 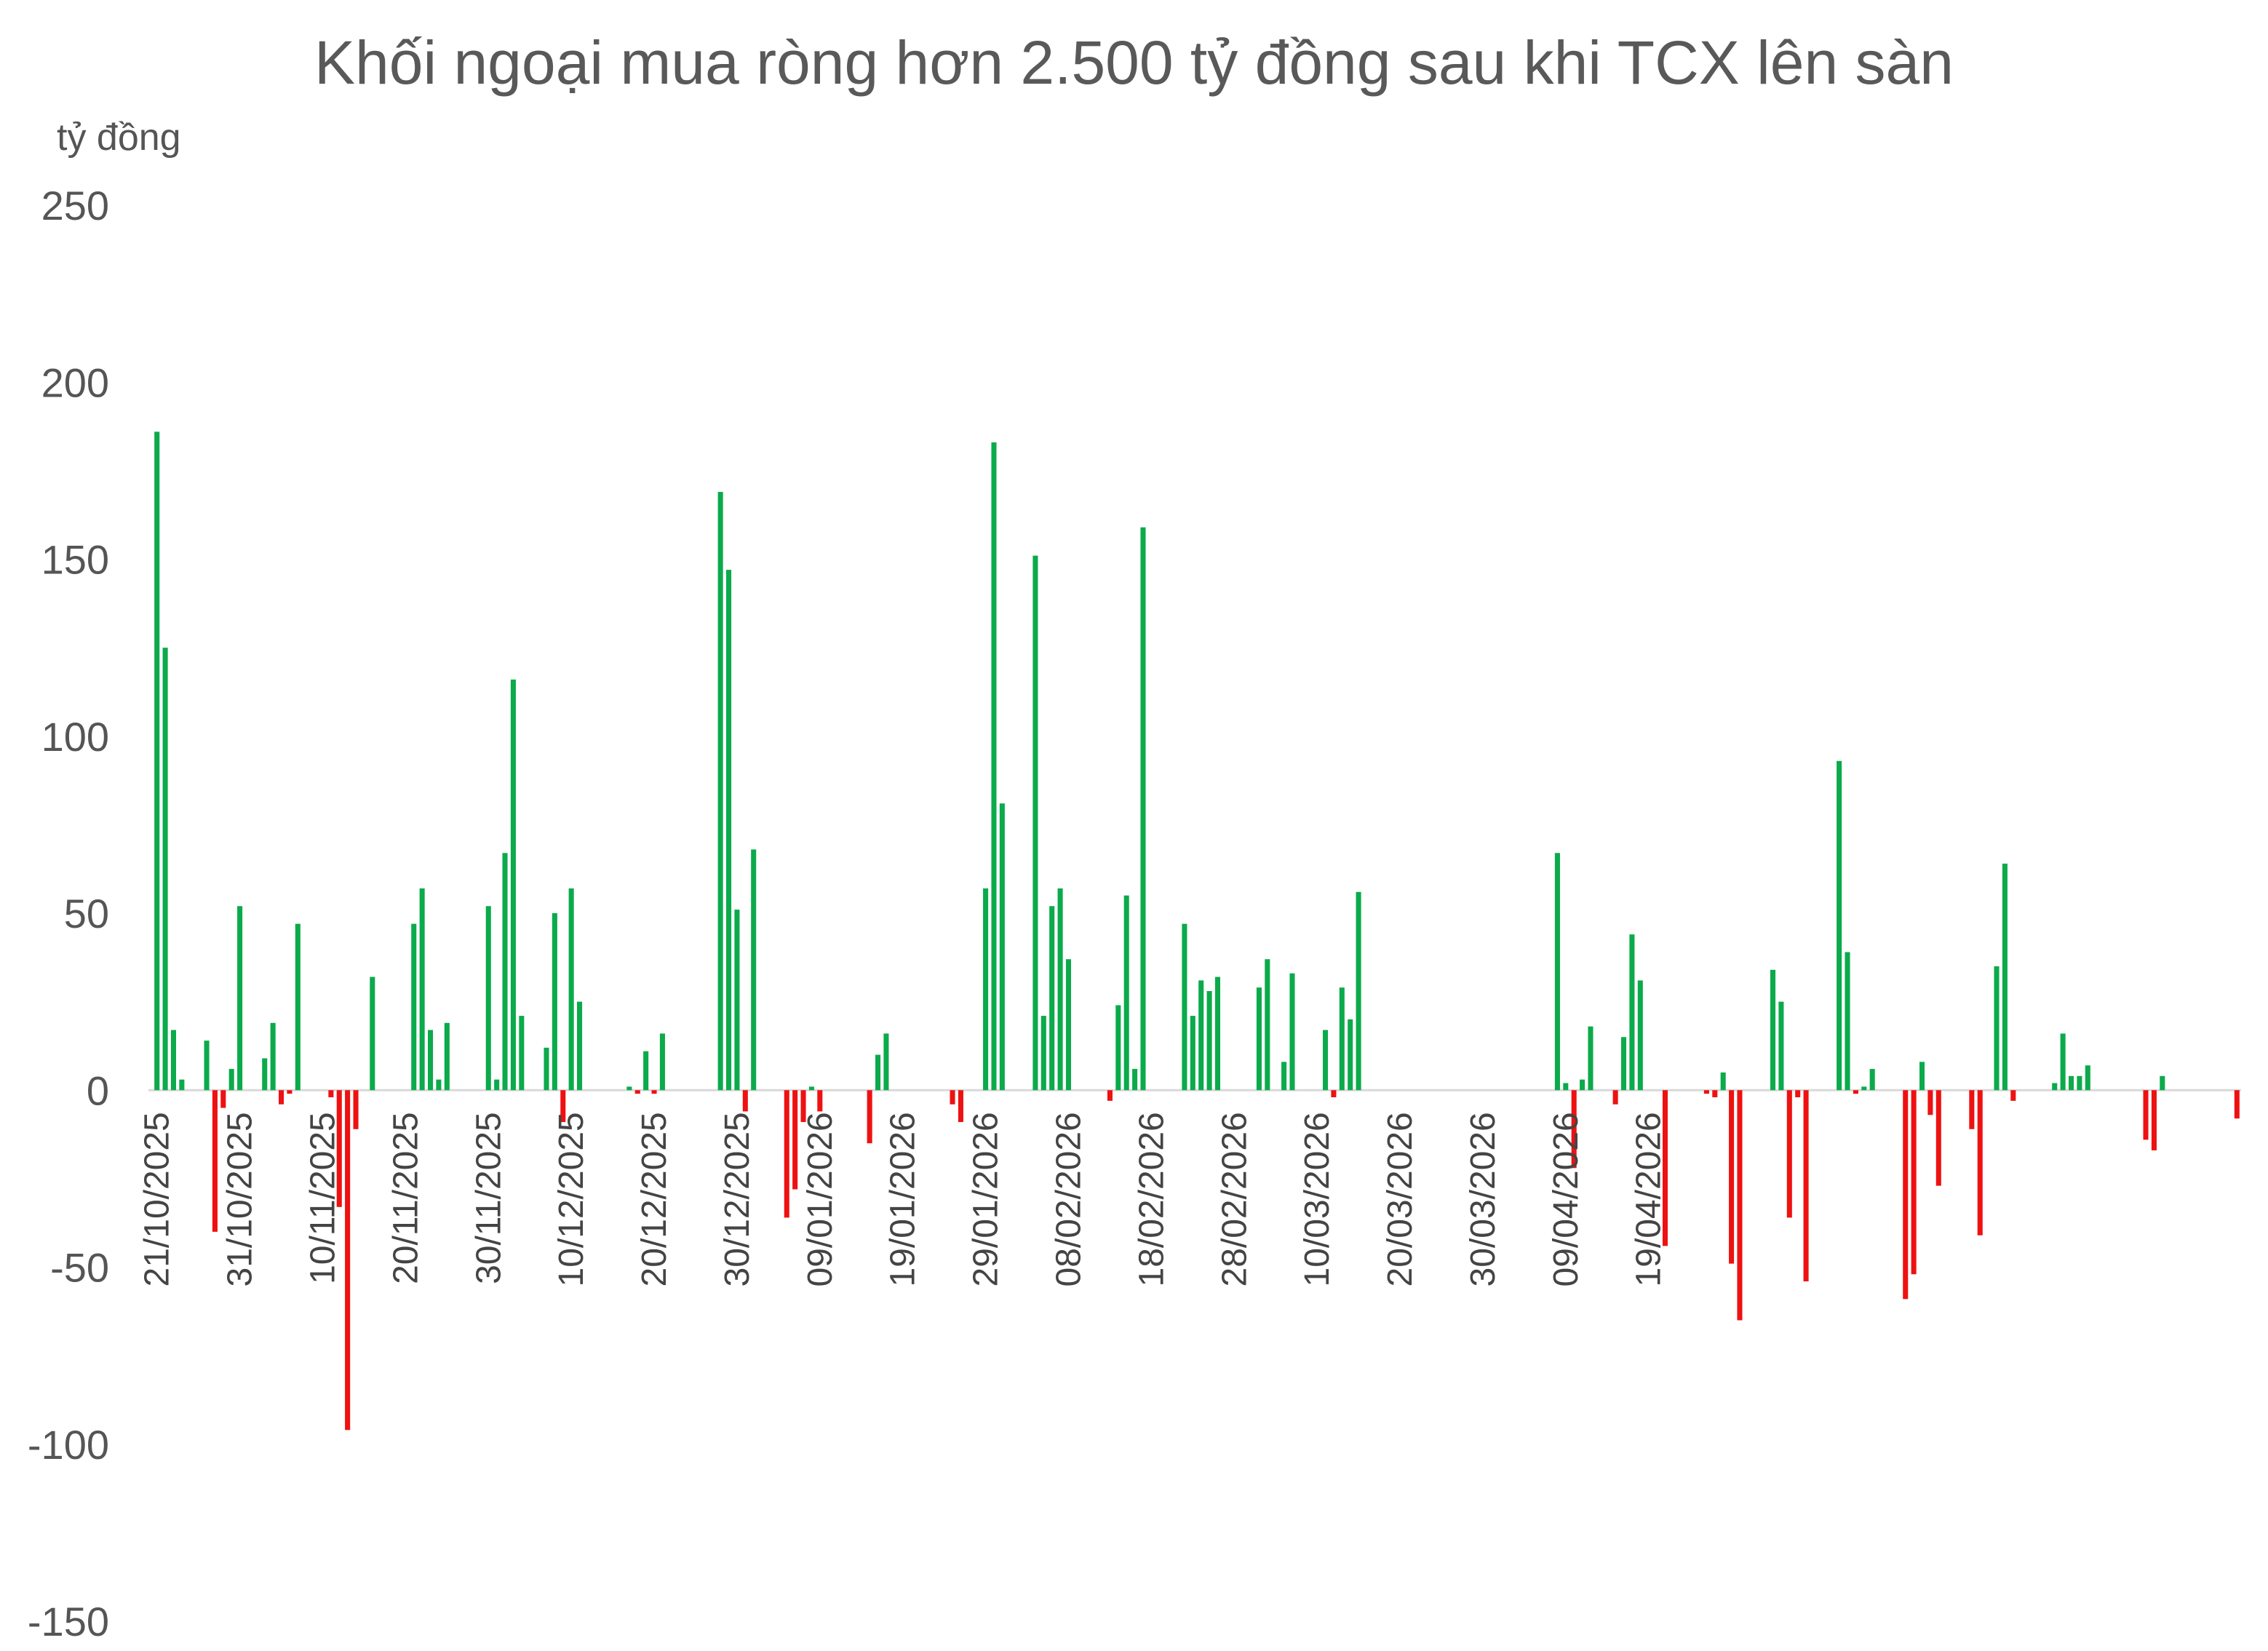 I want to click on x-tick-label: 20/11/2025, so click(x=405, y=1198).